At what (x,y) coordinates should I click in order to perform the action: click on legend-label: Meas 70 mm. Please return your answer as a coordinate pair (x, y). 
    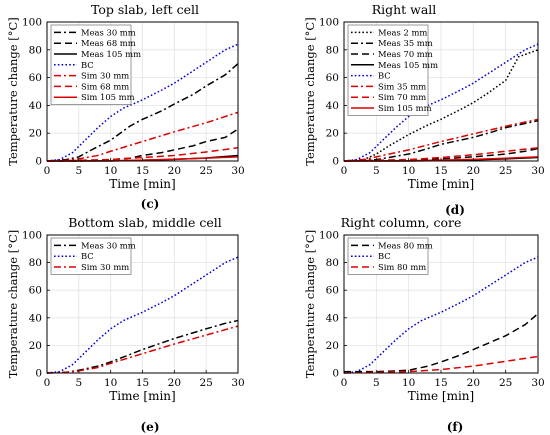
    Looking at the image, I should click on (405, 54).